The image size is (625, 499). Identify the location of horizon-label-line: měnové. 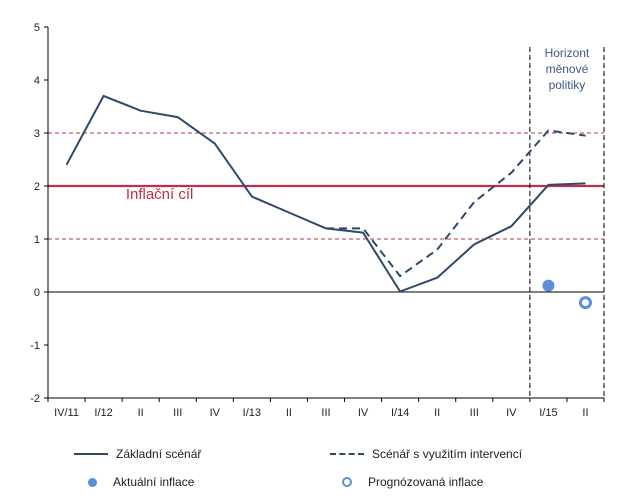
(567, 69).